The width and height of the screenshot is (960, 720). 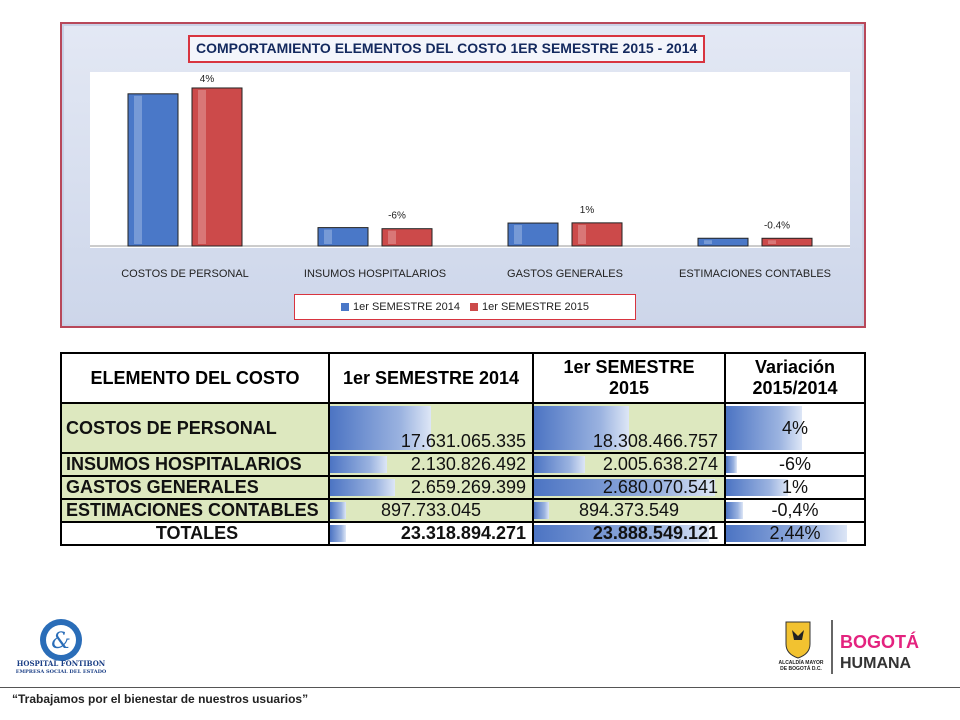 What do you see at coordinates (195, 428) in the screenshot?
I see `row-label: COSTOS DE PERSONAL` at bounding box center [195, 428].